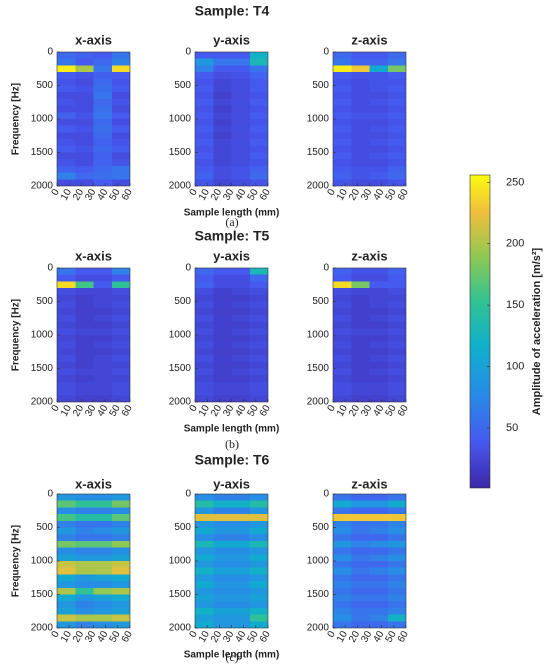 Image resolution: width=550 pixels, height=665 pixels. Describe the element at coordinates (93, 255) in the screenshot. I see `panel-title: x-axis` at that location.